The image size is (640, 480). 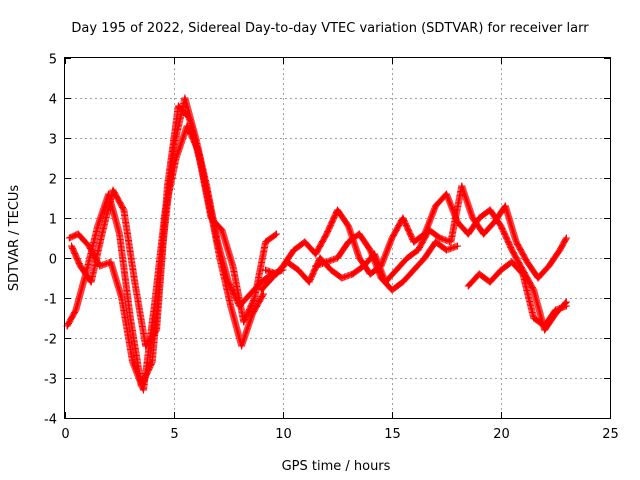 What do you see at coordinates (610, 434) in the screenshot?
I see `x-tick-label: 25` at bounding box center [610, 434].